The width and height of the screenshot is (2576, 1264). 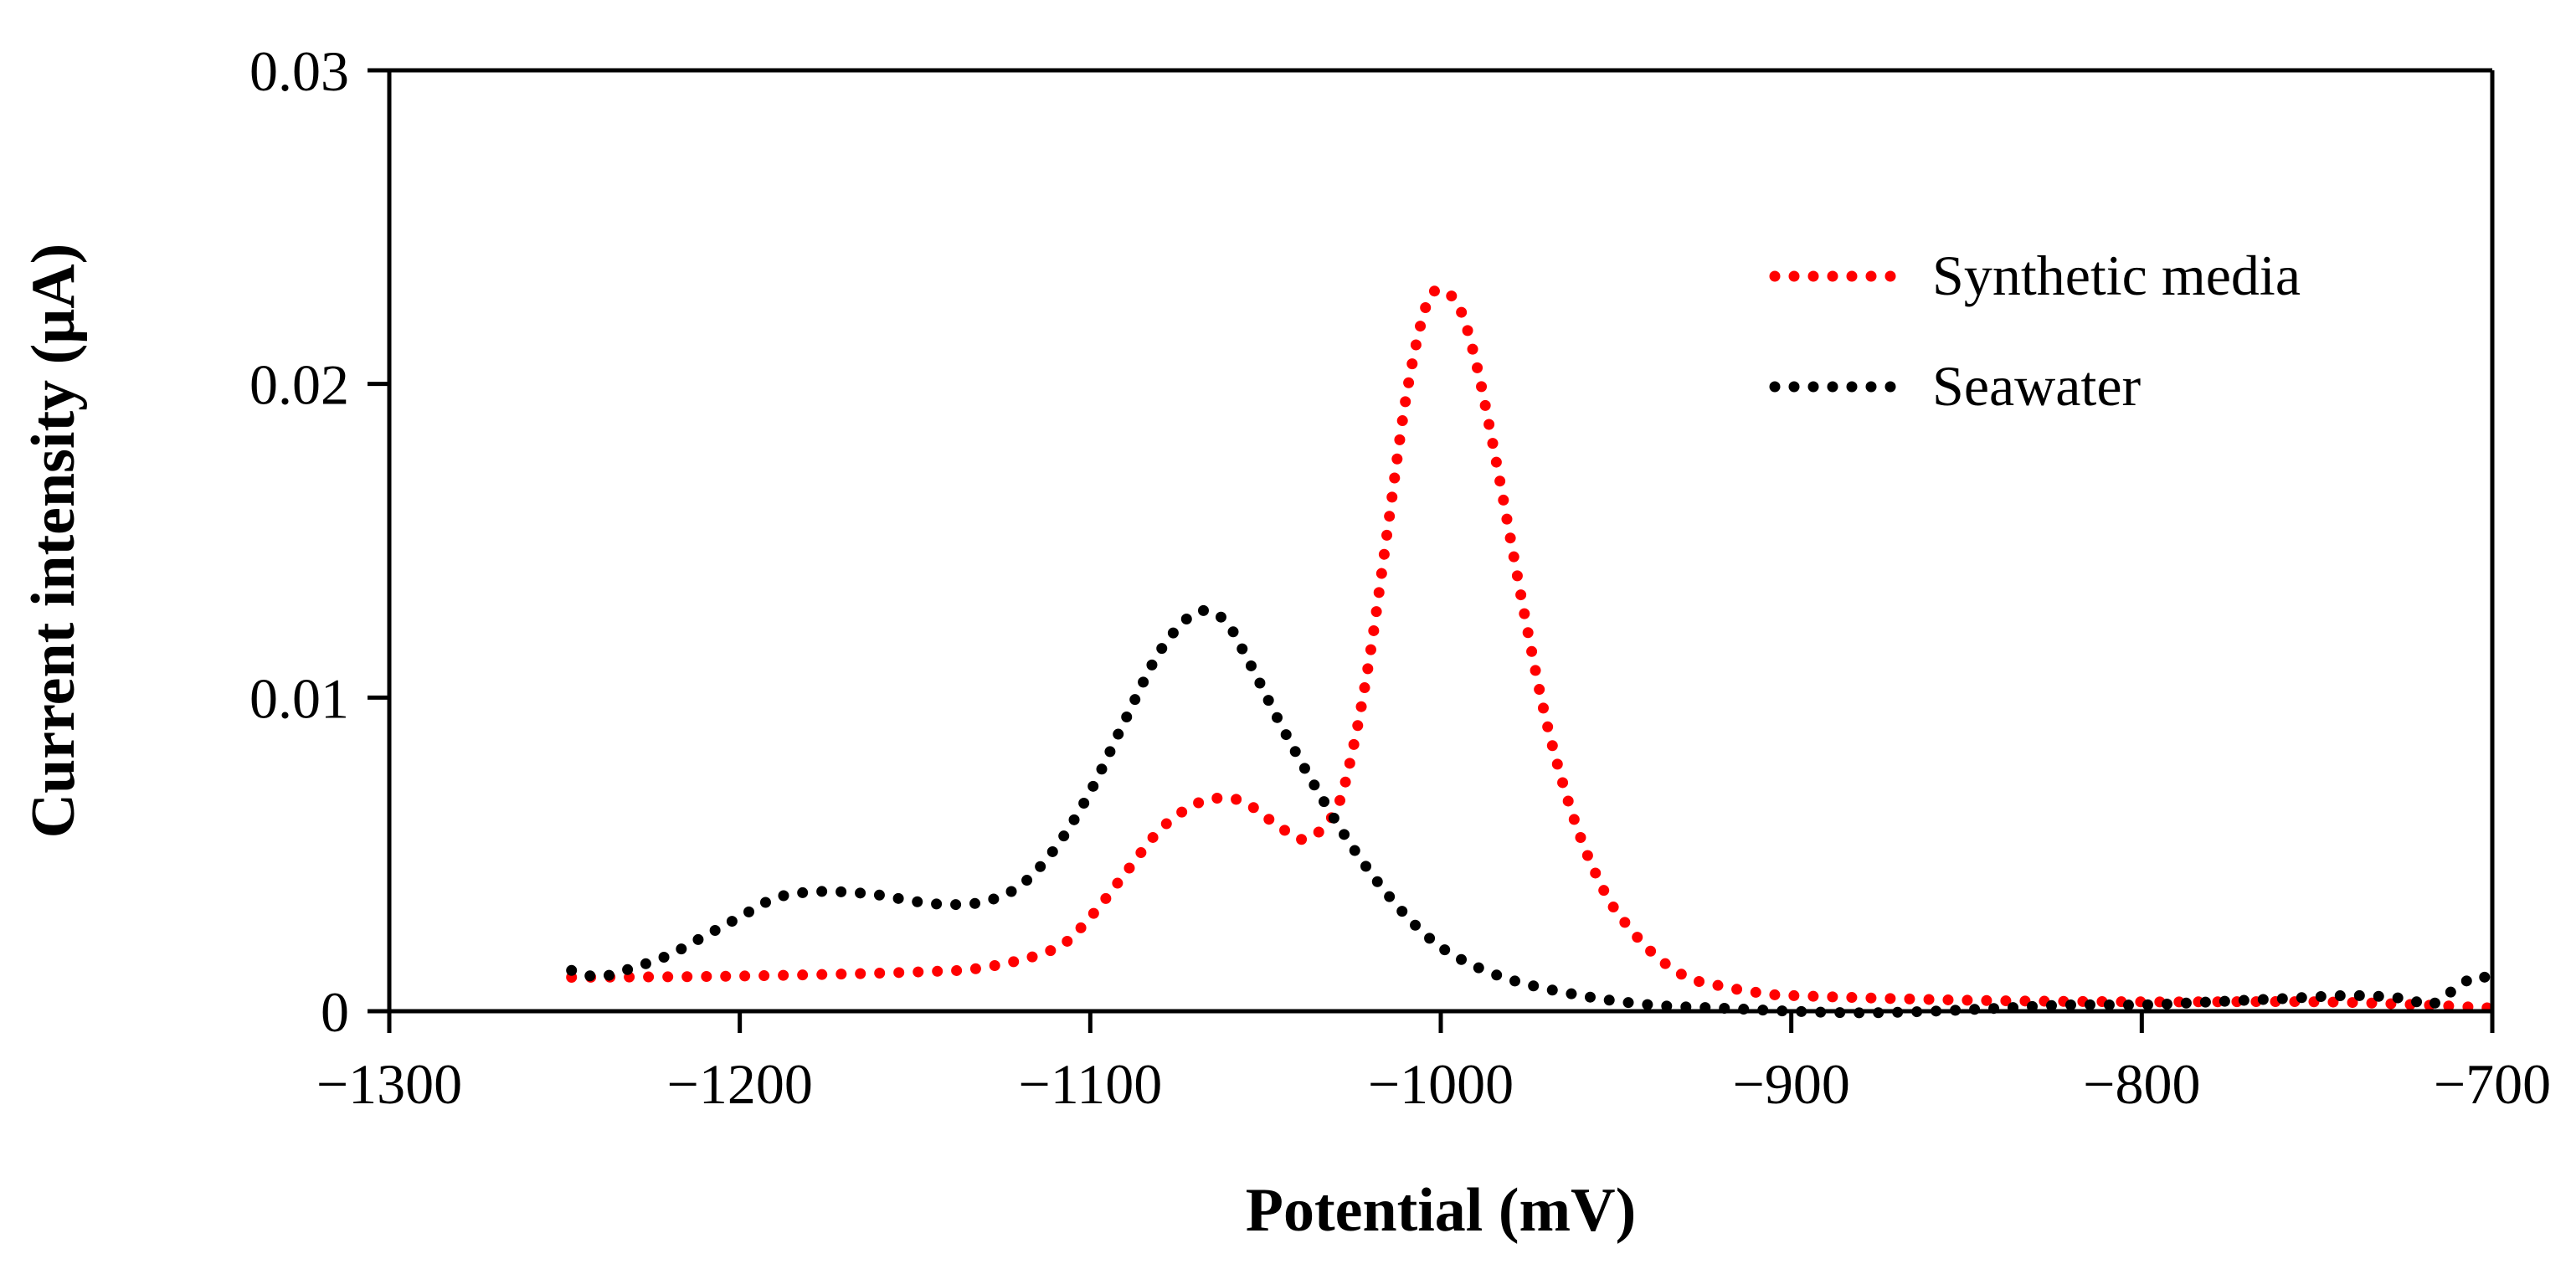 I want to click on y-tick-label: 0.01, so click(x=299, y=698).